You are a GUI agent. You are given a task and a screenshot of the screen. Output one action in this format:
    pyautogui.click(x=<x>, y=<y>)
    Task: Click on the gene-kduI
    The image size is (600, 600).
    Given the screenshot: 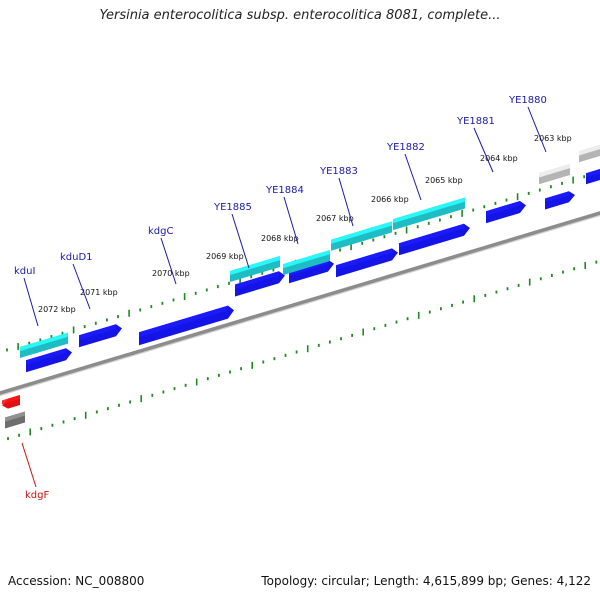 What is the action you would take?
    pyautogui.click(x=49, y=360)
    